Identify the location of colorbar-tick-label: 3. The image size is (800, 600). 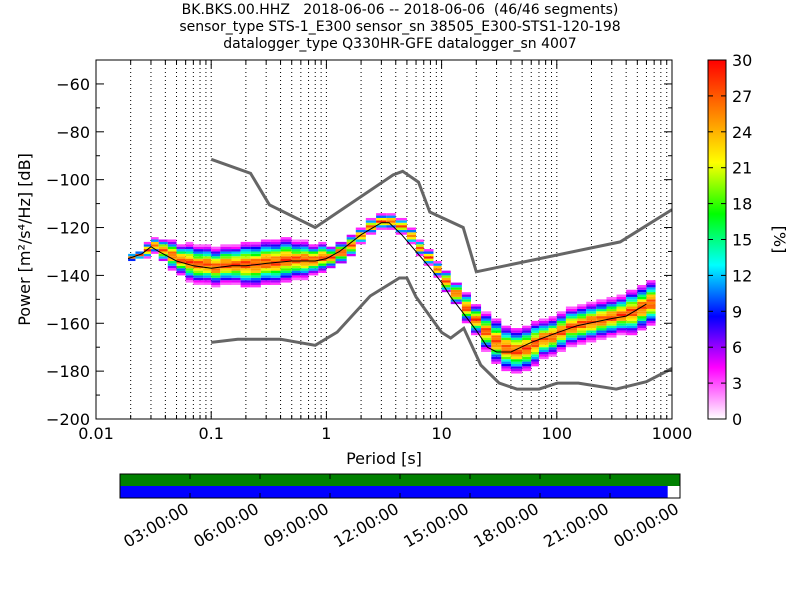
(737, 383).